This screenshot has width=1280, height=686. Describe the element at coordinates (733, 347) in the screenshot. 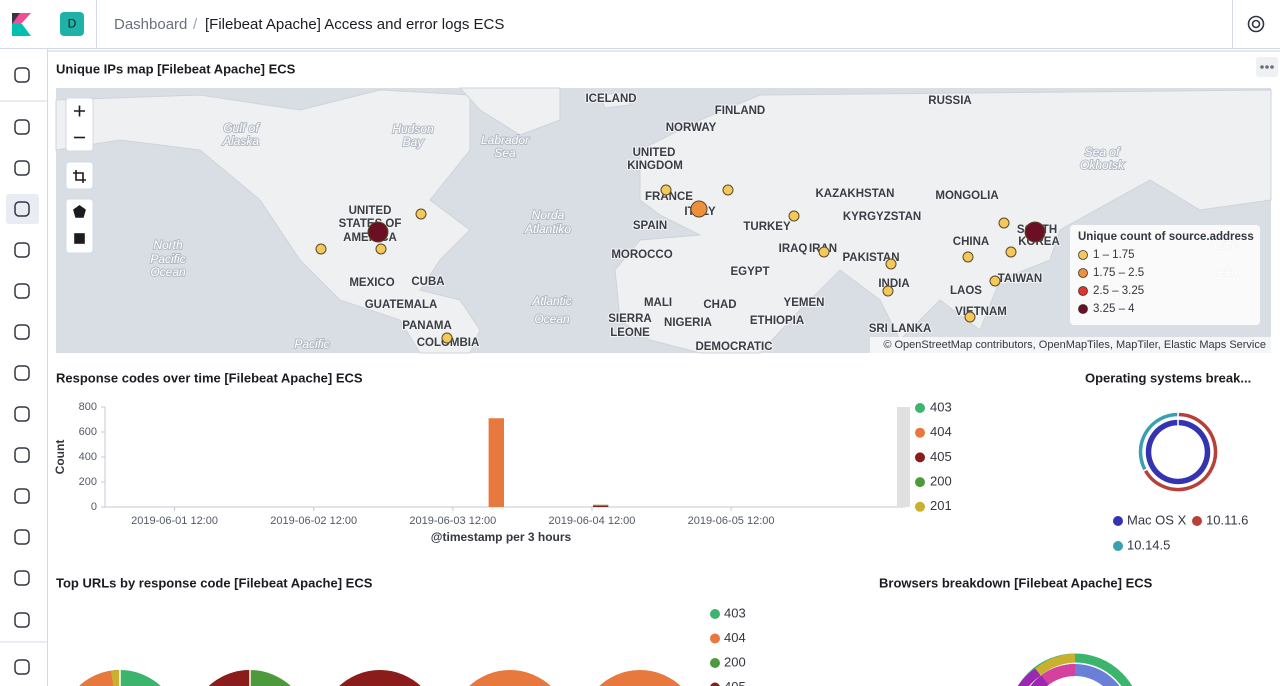

I see `country-label: DEMOCRATIC` at that location.